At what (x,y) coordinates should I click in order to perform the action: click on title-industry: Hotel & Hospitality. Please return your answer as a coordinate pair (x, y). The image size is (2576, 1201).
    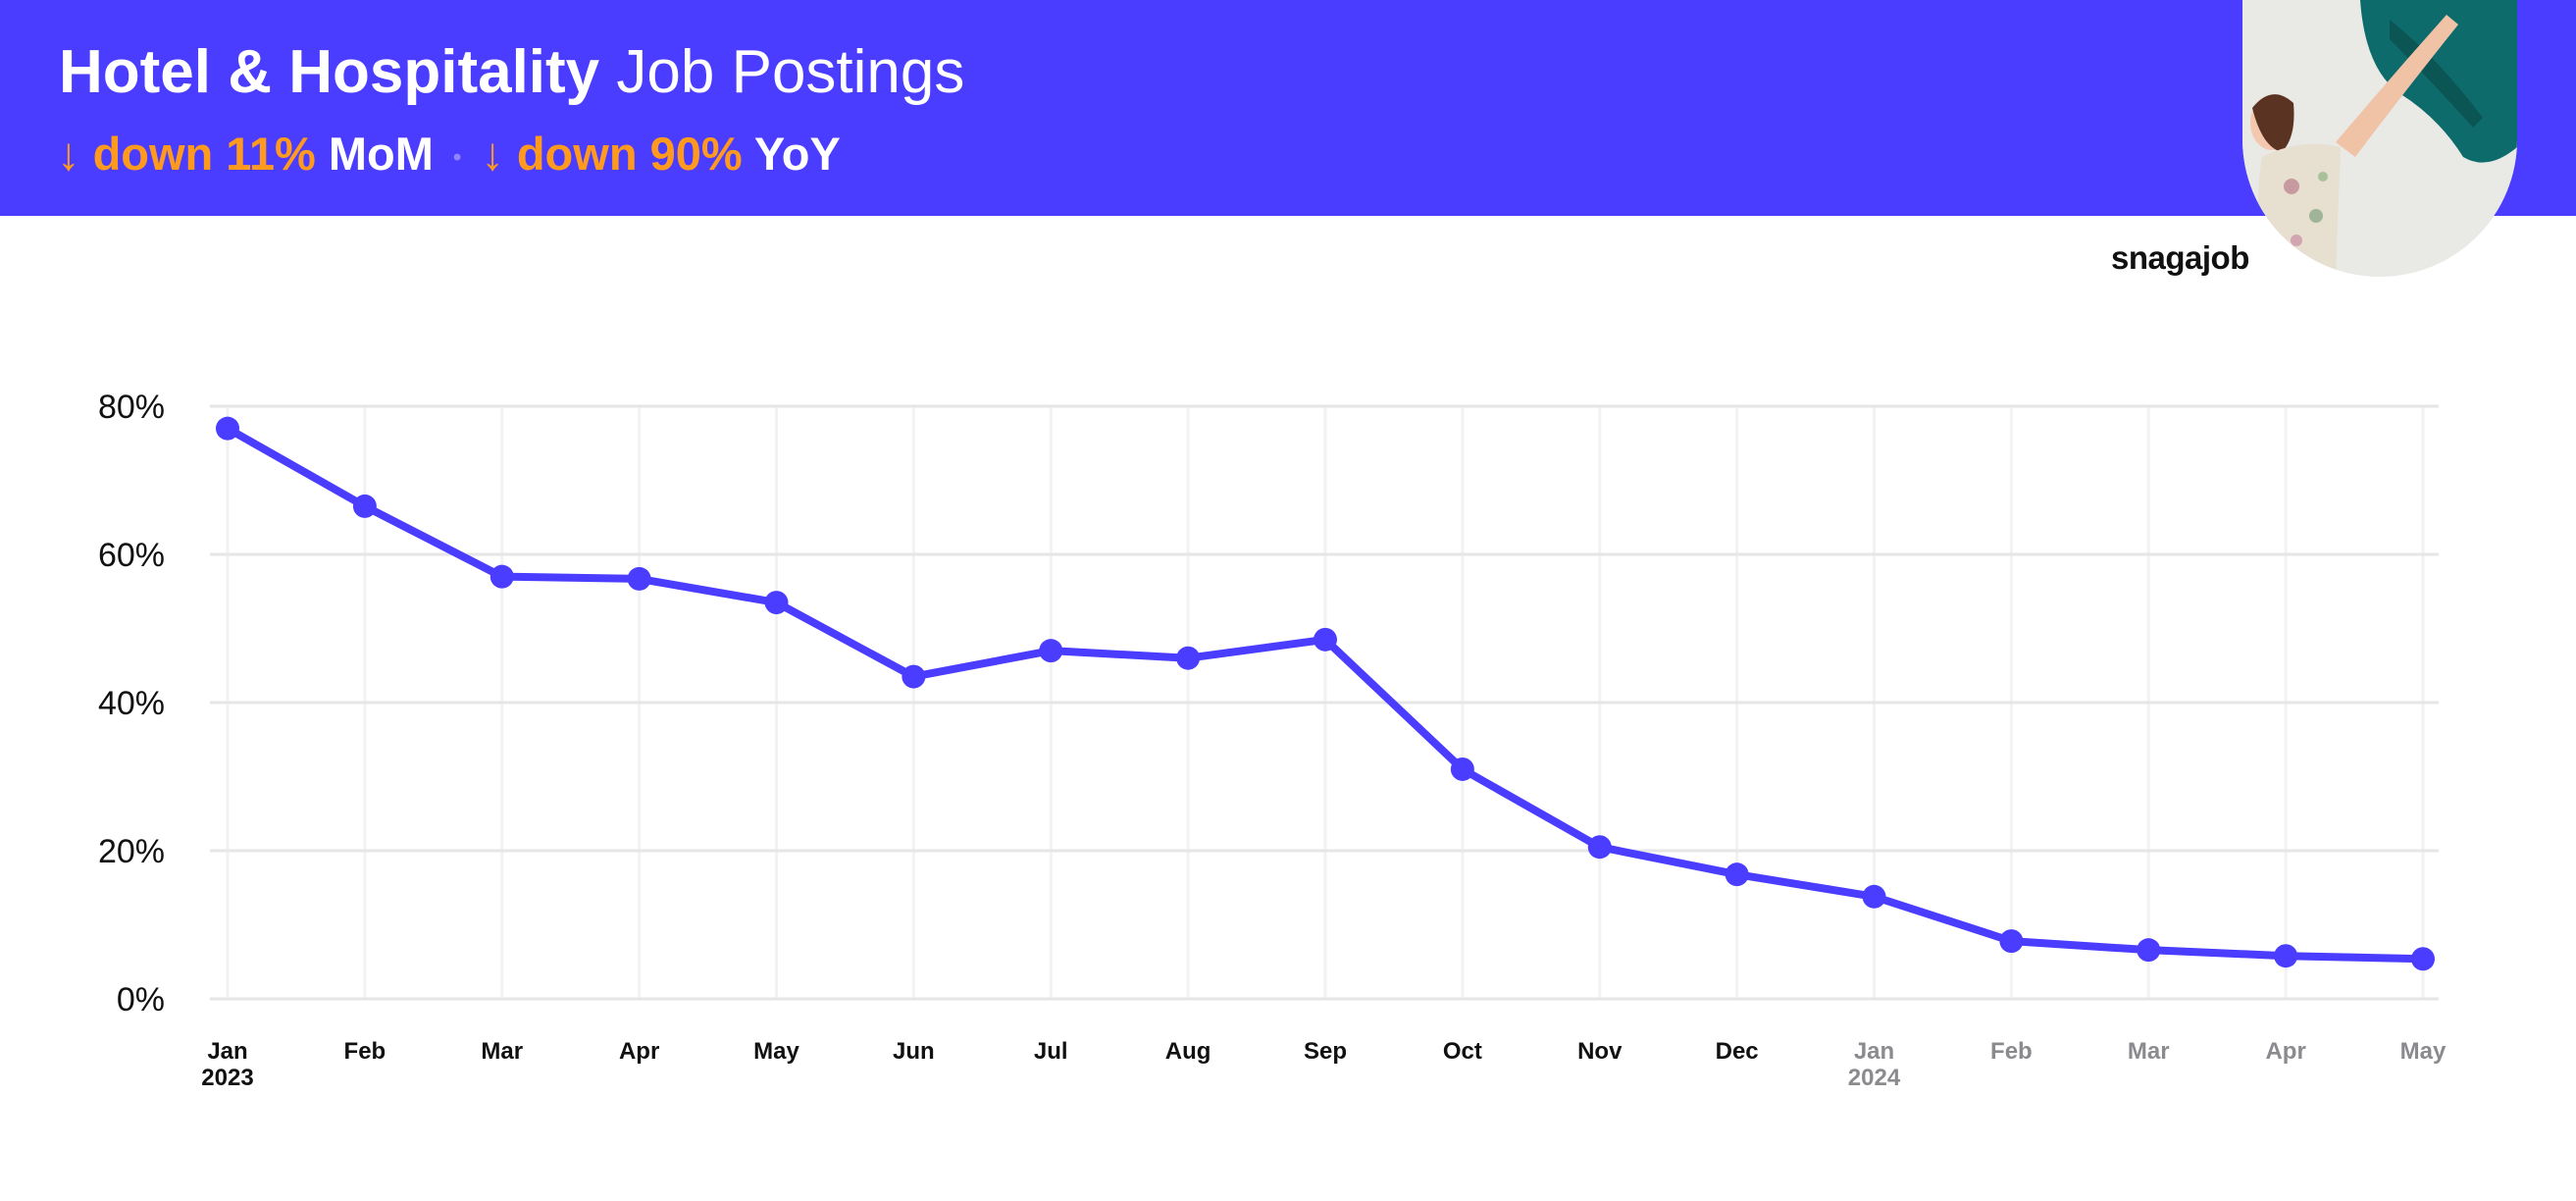
    Looking at the image, I should click on (329, 72).